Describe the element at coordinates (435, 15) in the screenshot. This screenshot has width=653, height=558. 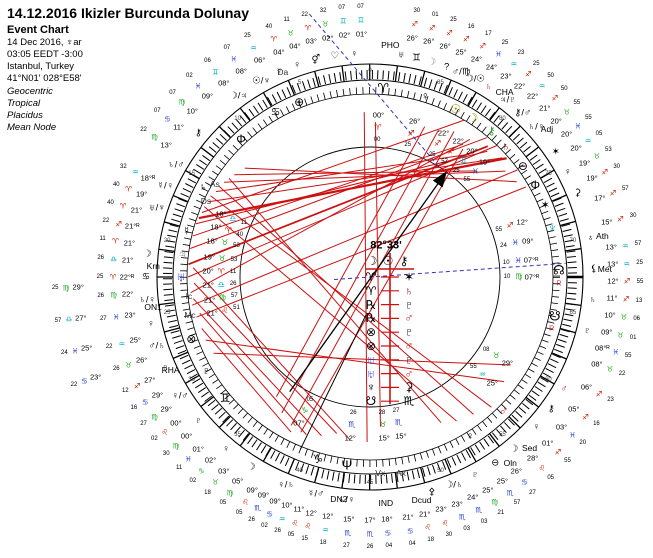
I see `minute-label: 01` at that location.